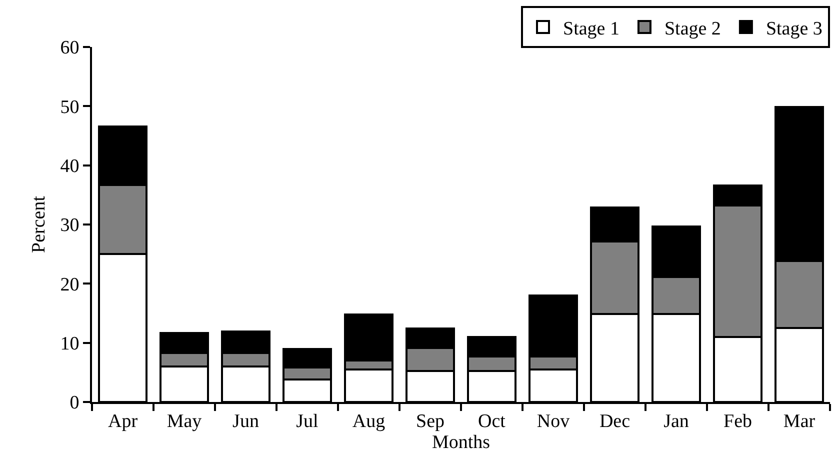 The image size is (832, 475). What do you see at coordinates (70, 285) in the screenshot?
I see `y-tick-label: 20` at bounding box center [70, 285].